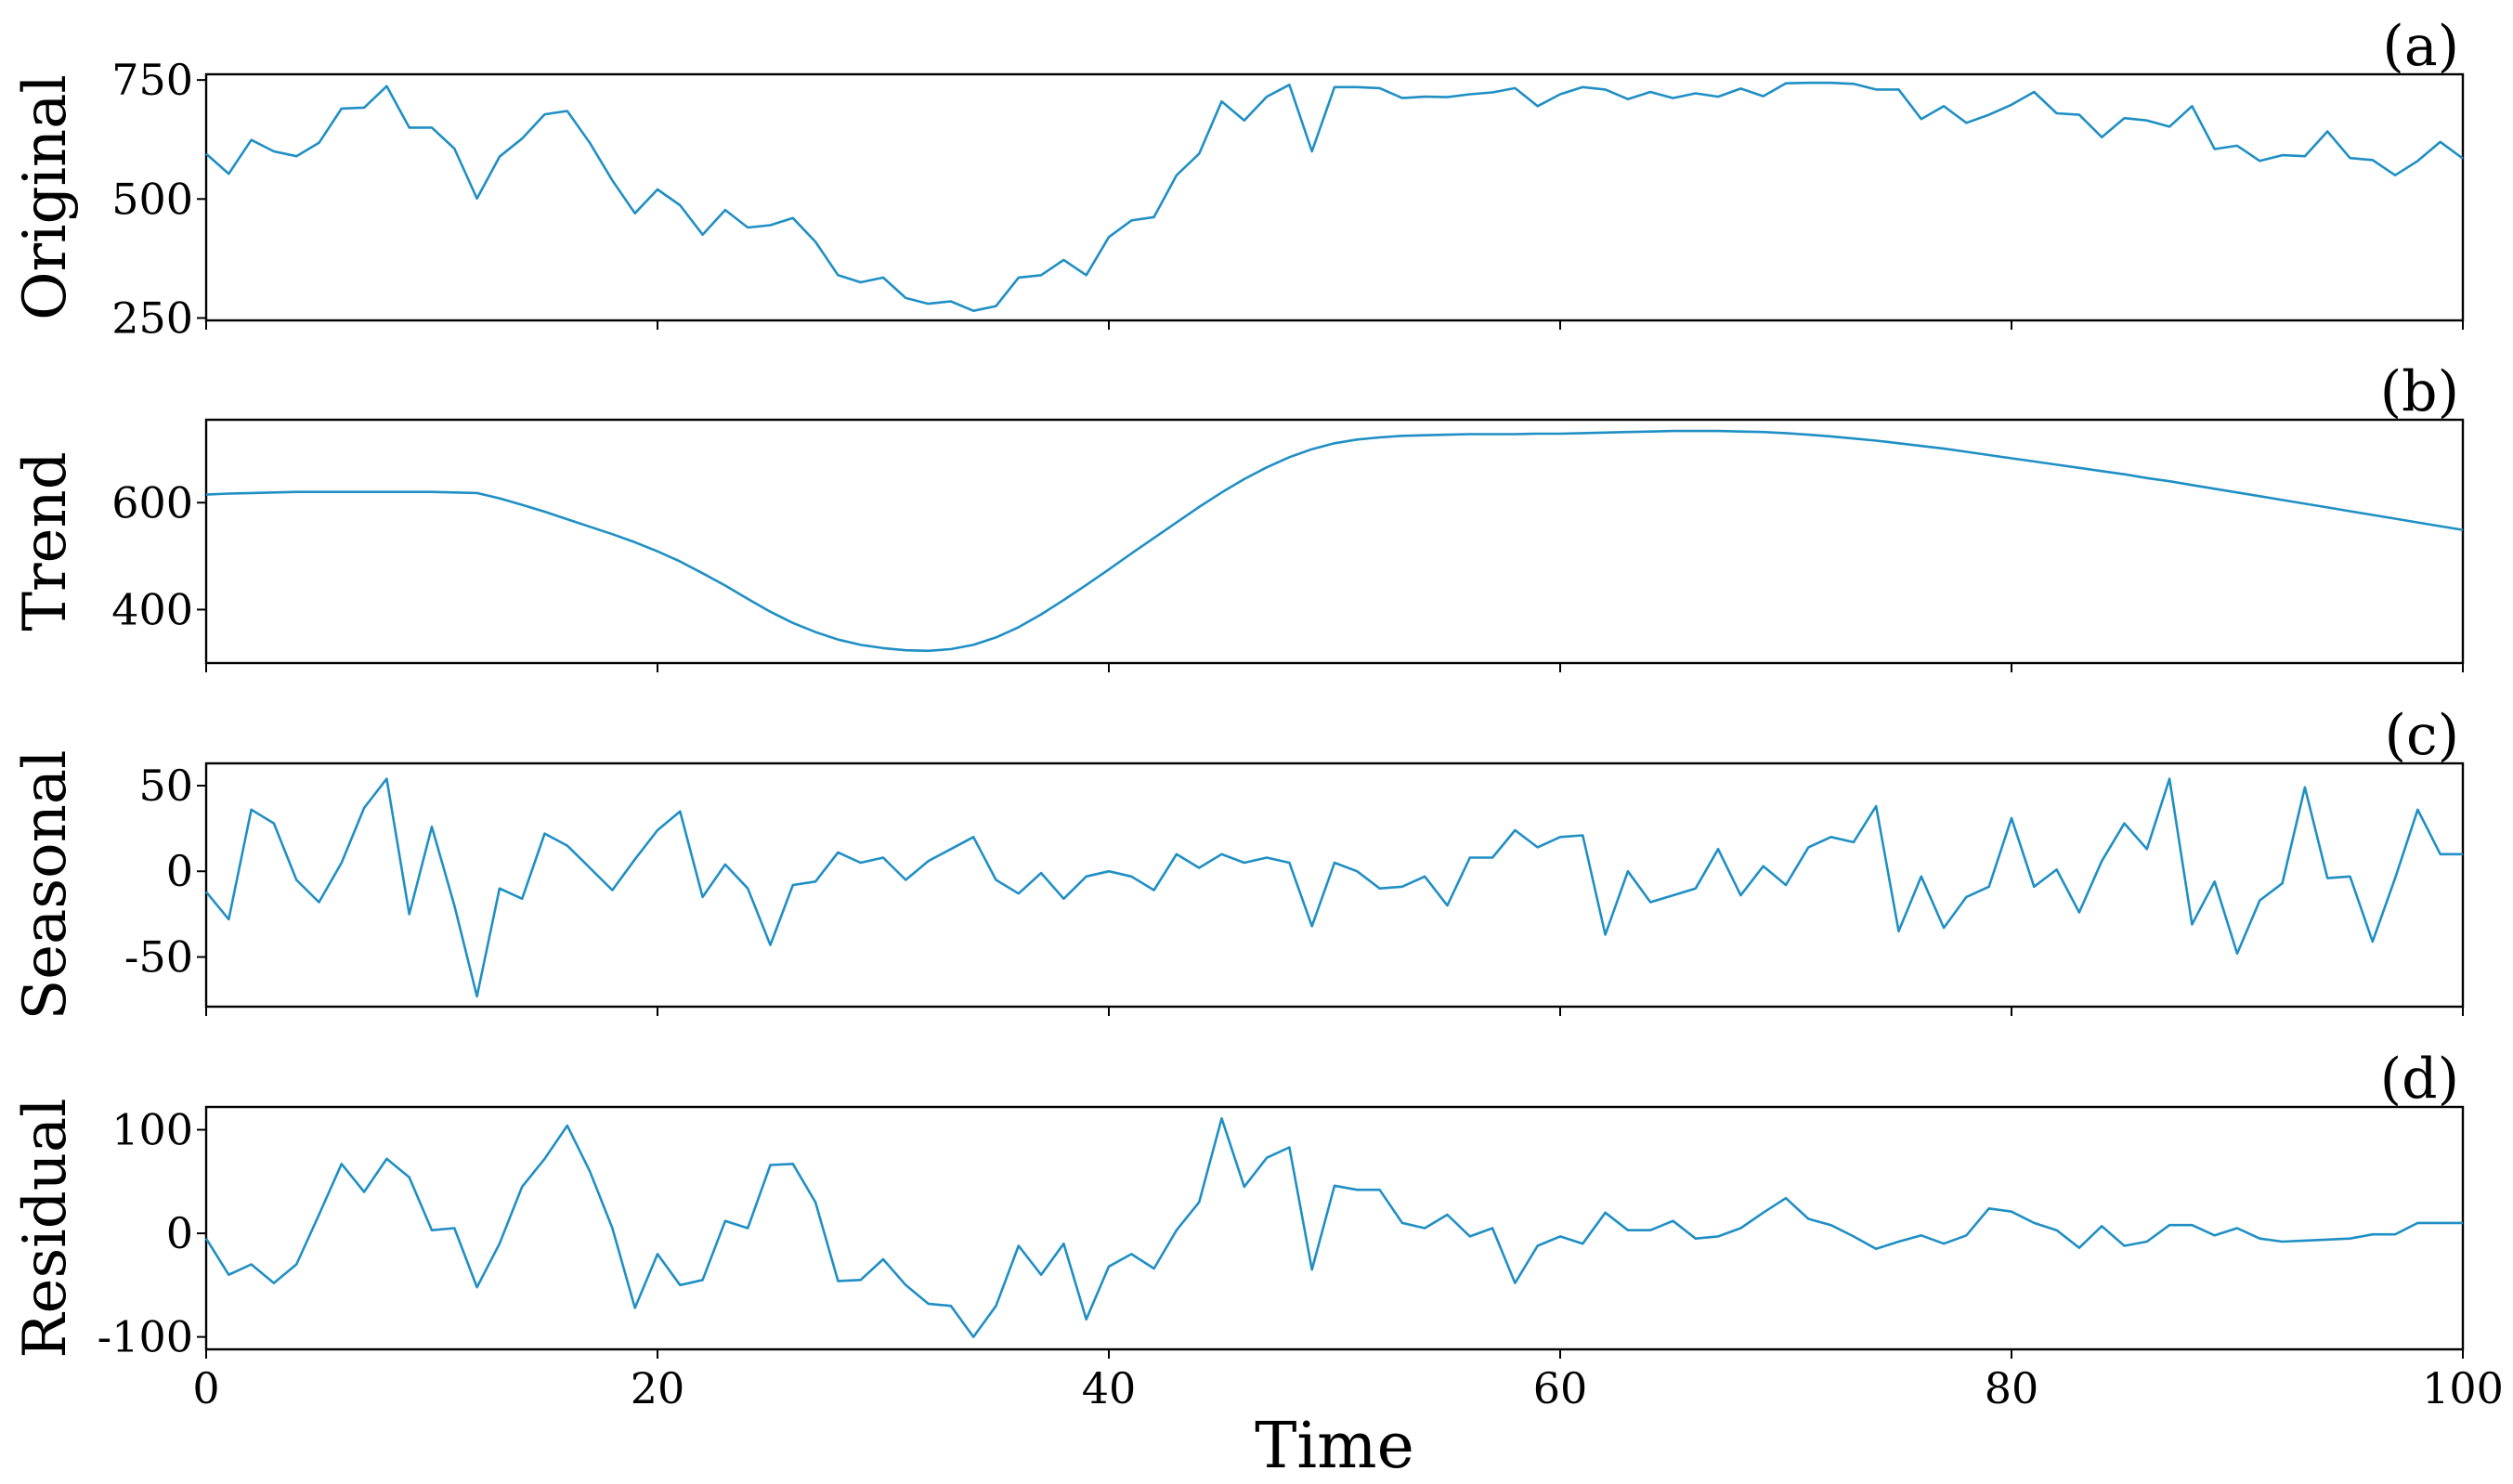 This screenshot has height=1484, width=2513. I want to click on panel-tag: (c), so click(2422, 736).